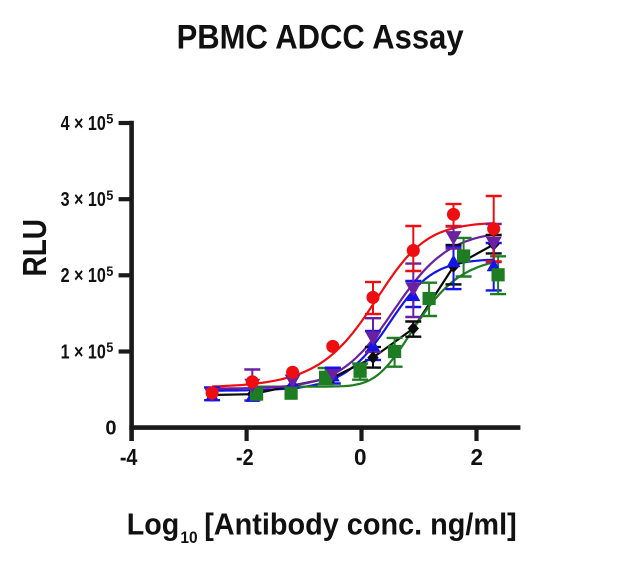  What do you see at coordinates (83, 200) in the screenshot?
I see `svg-text: 3 × 10` at bounding box center [83, 200].